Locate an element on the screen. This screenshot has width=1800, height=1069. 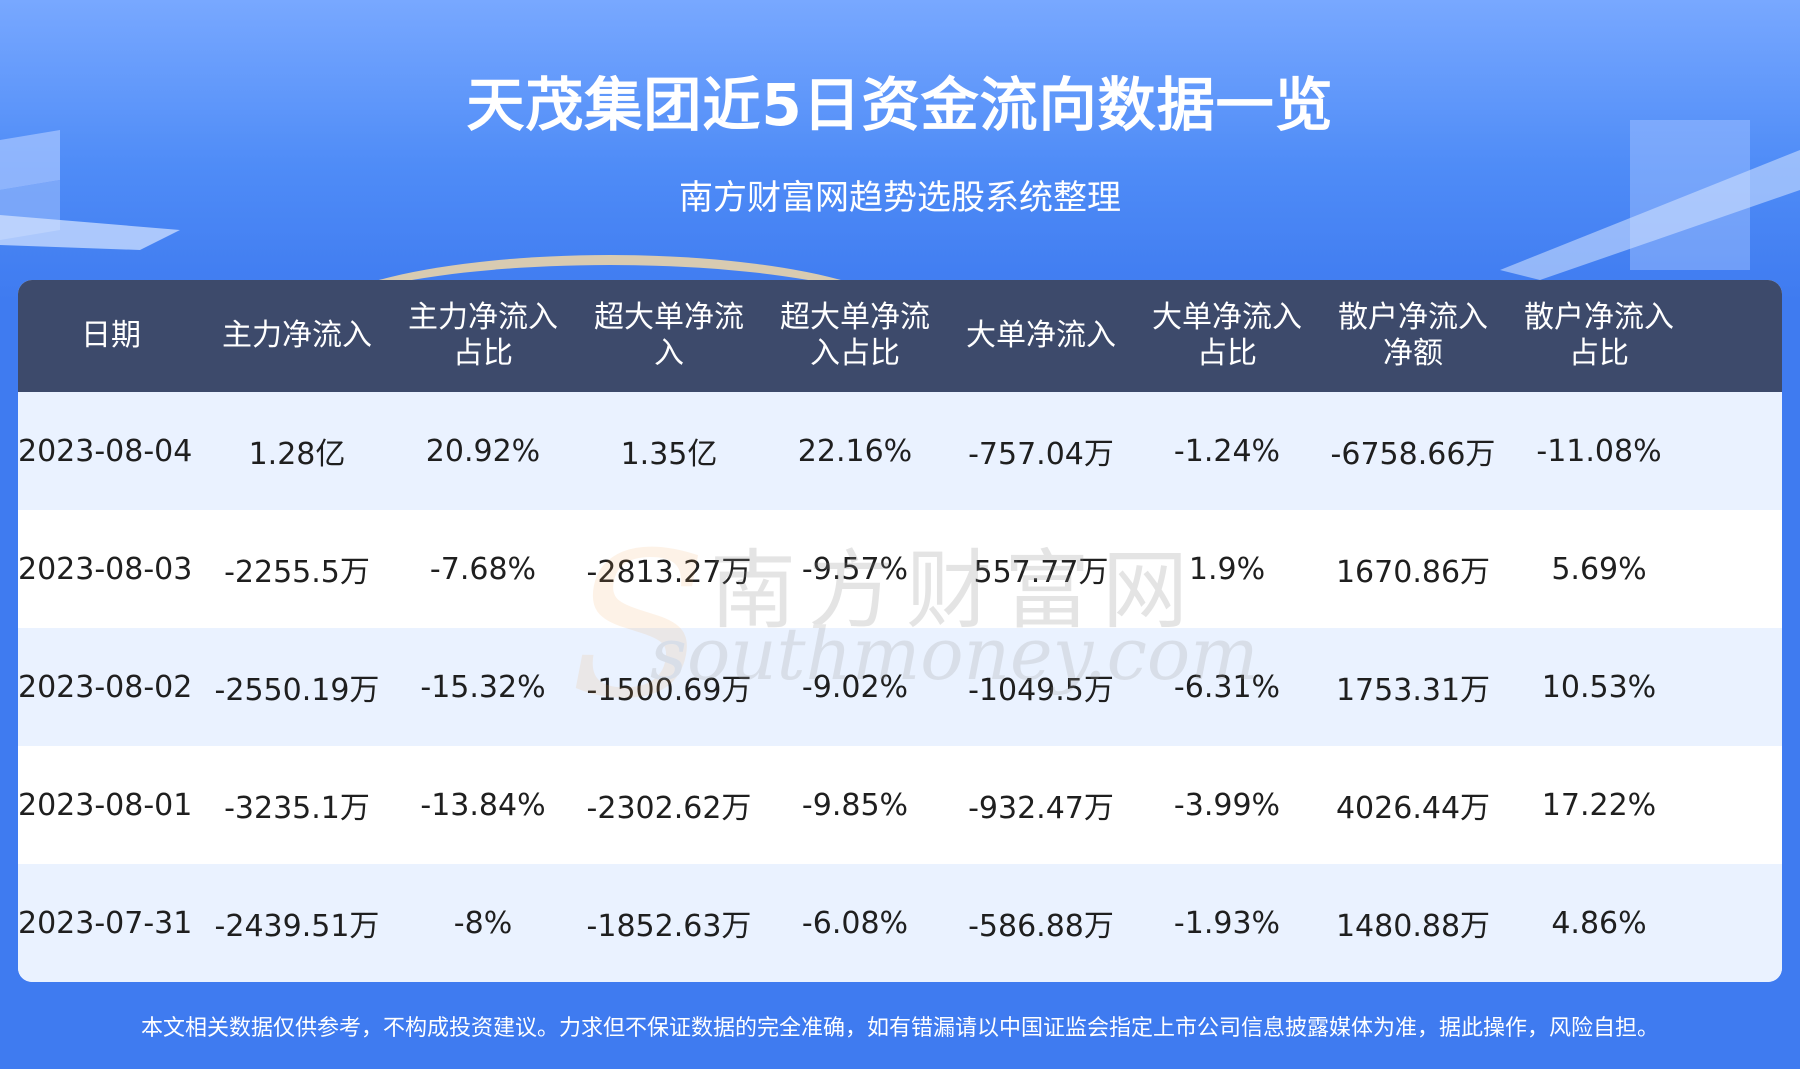
column-header-main-ratio: 主力净流入 占比 is located at coordinates (483, 335).